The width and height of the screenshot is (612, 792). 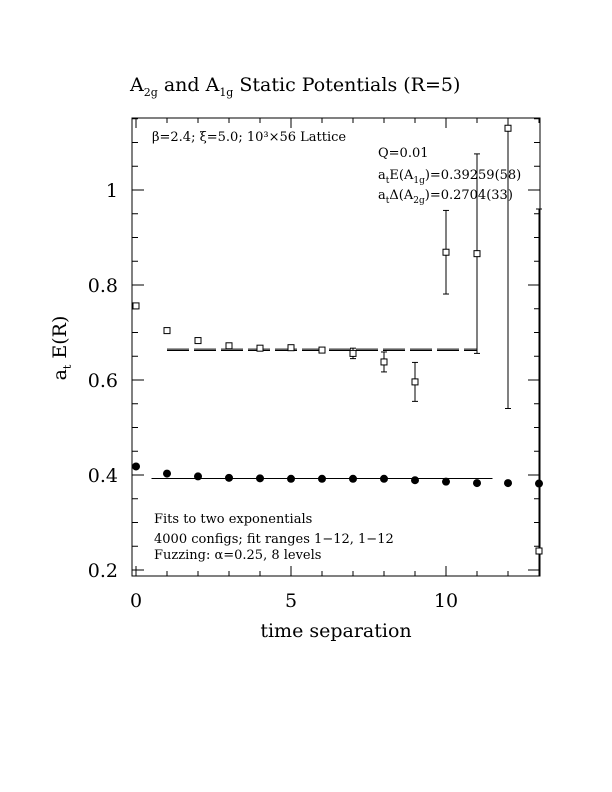 I want to click on y-tick-label: 1, so click(x=112, y=191).